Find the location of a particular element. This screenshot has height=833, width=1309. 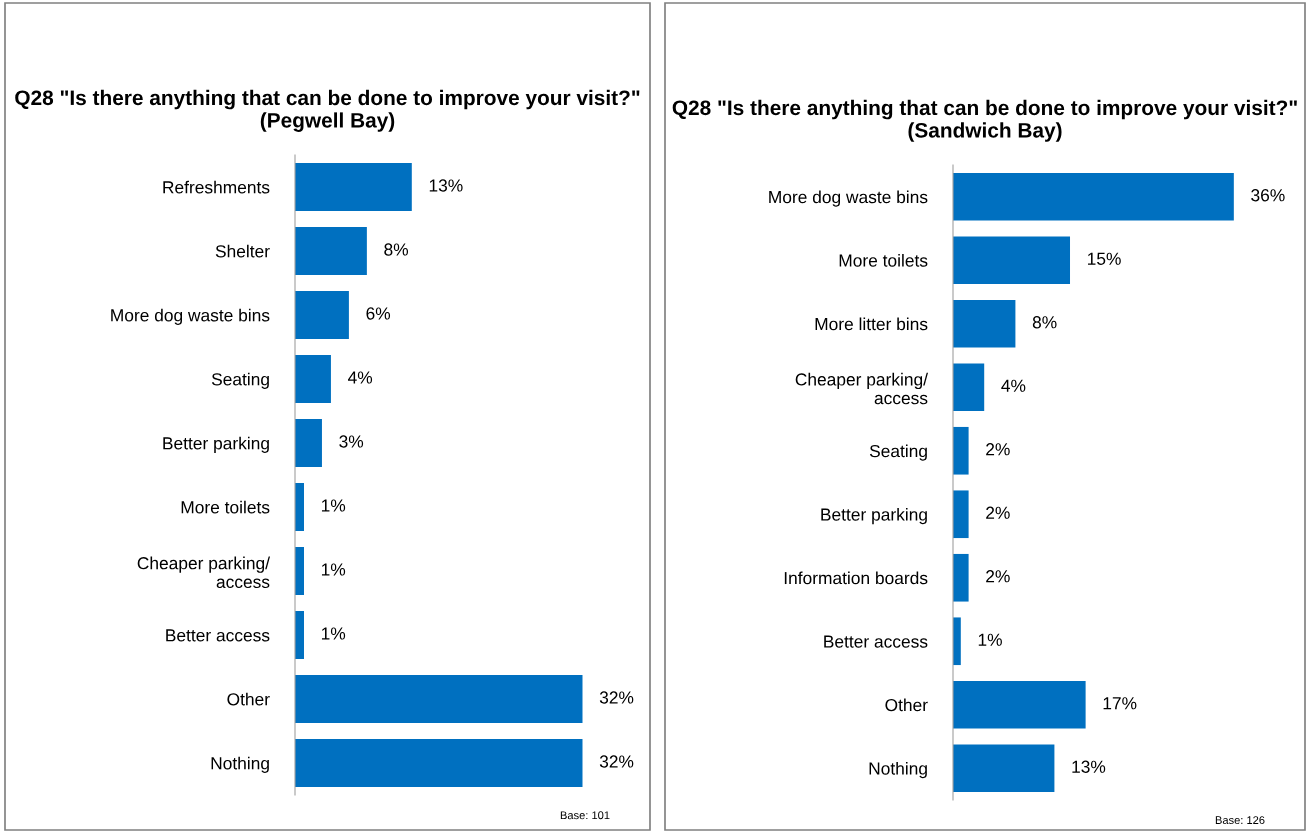

data-label: 36% is located at coordinates (1268, 195).